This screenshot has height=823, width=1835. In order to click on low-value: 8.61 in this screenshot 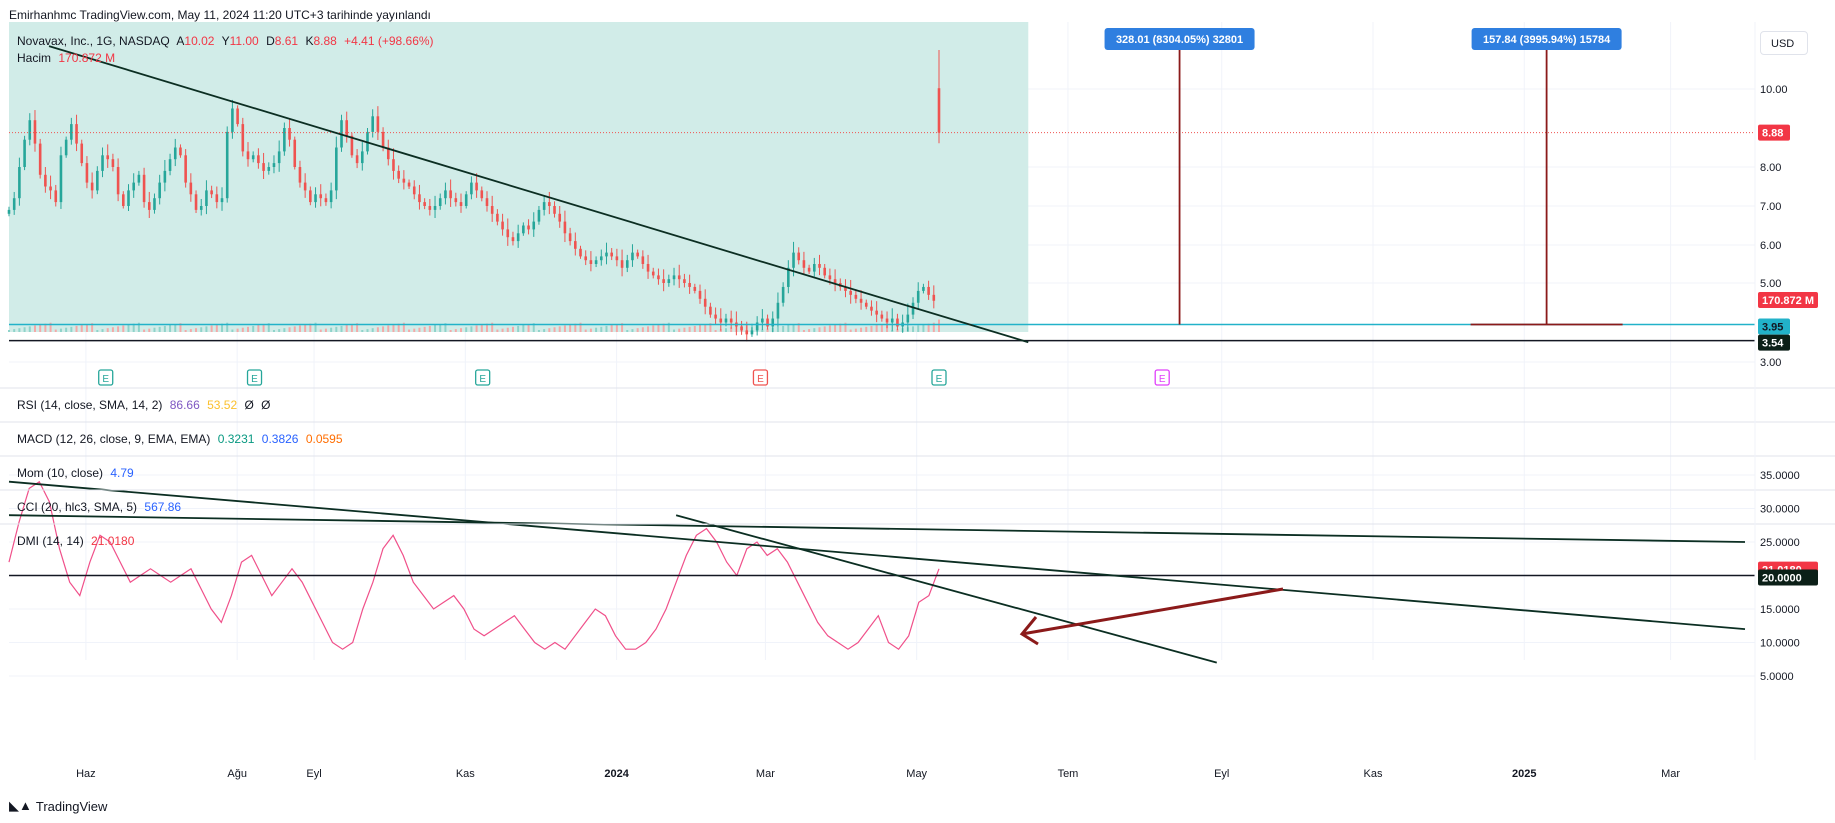, I will do `click(286, 41)`.